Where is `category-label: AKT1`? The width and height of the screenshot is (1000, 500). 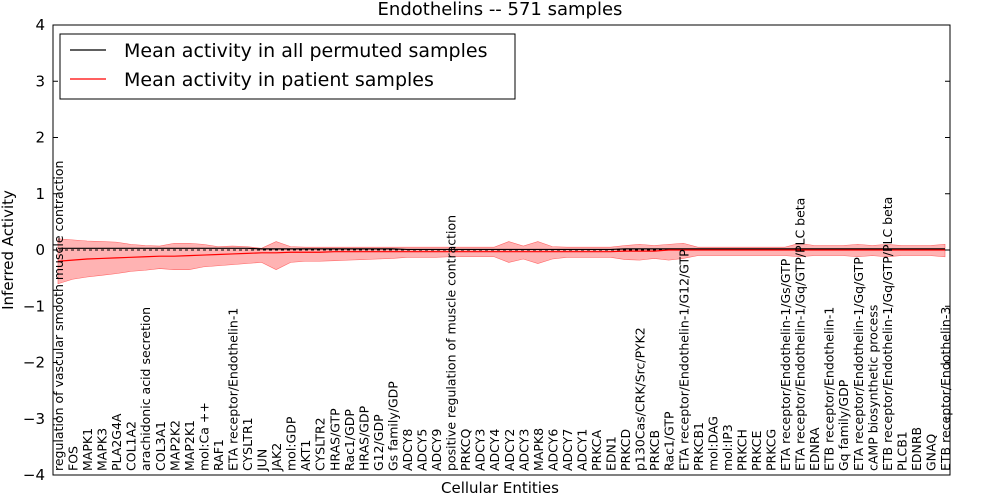
category-label: AKT1 is located at coordinates (305, 455).